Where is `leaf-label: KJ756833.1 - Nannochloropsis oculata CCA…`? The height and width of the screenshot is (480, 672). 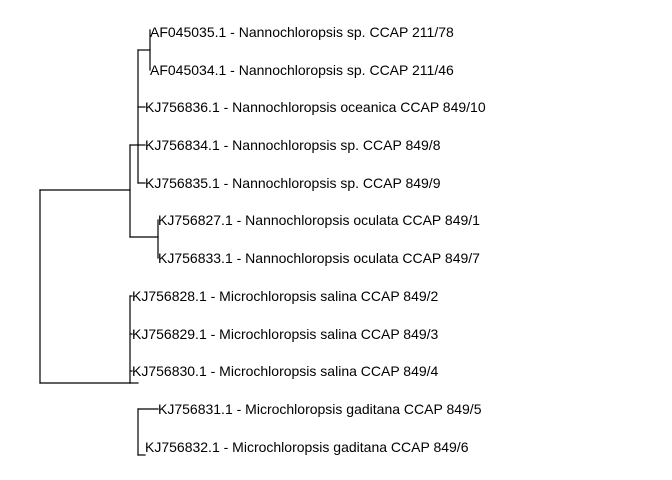
leaf-label: KJ756833.1 - Nannochloropsis oculata CCA… is located at coordinates (319, 258).